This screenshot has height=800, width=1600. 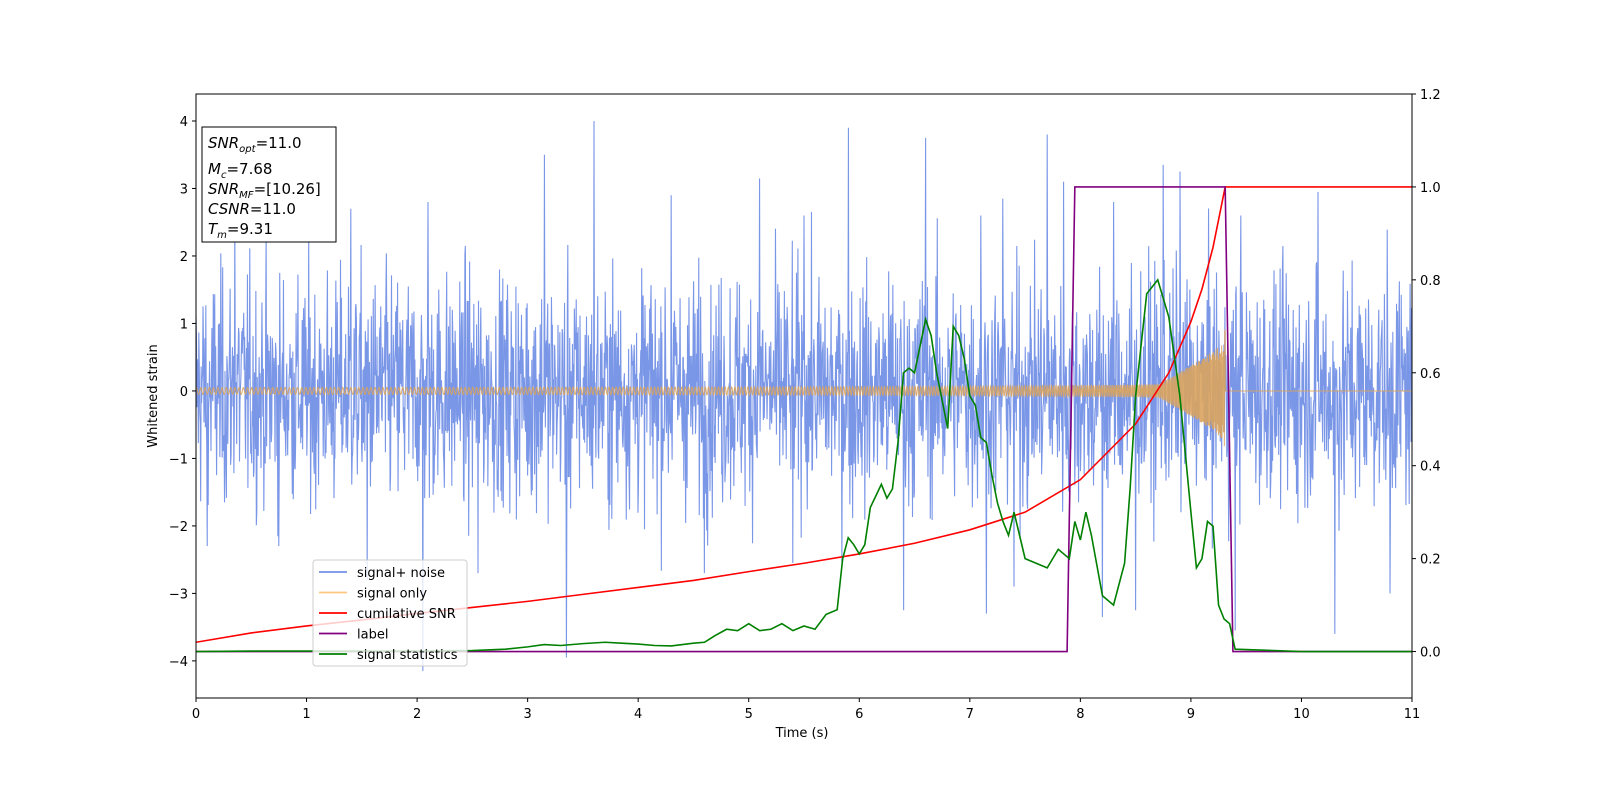 What do you see at coordinates (1430, 467) in the screenshot?
I see `right-y-tick-label: 0.4` at bounding box center [1430, 467].